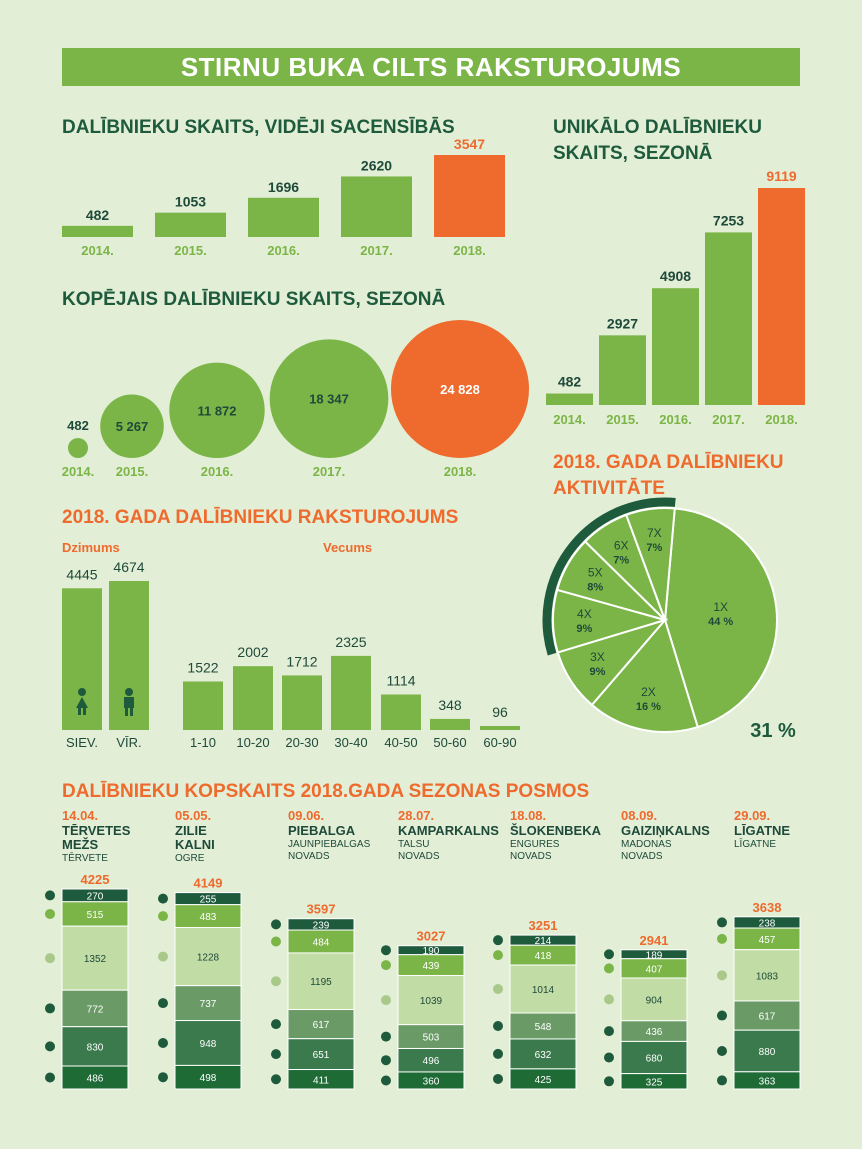 The image size is (862, 1149). Describe the element at coordinates (252, 652) in the screenshot. I see `data-label: 2002` at that location.